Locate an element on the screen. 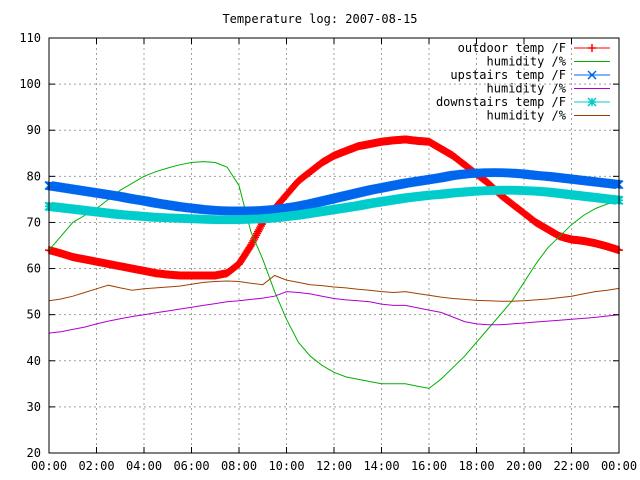 This screenshot has height=480, width=640. x-tick-label: 04:00 is located at coordinates (144, 466).